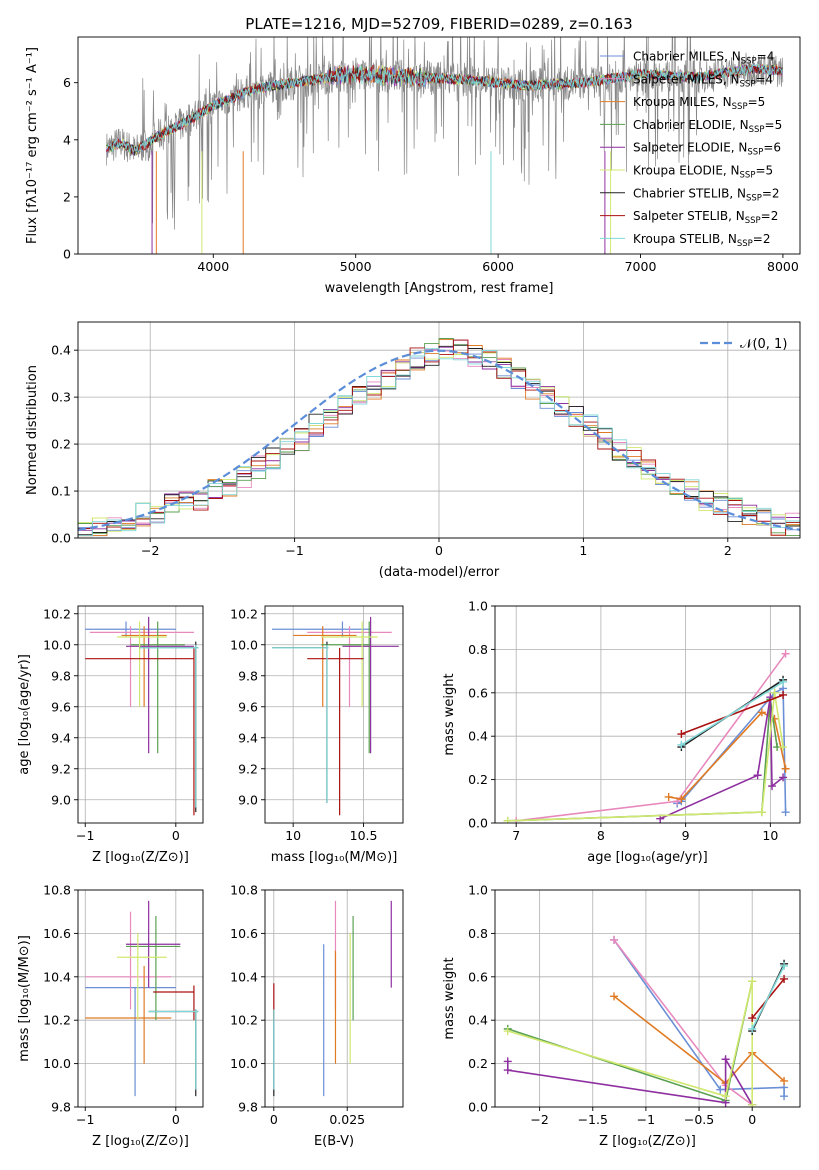  What do you see at coordinates (356, 266) in the screenshot?
I see `x-tick-label: 5000` at bounding box center [356, 266].